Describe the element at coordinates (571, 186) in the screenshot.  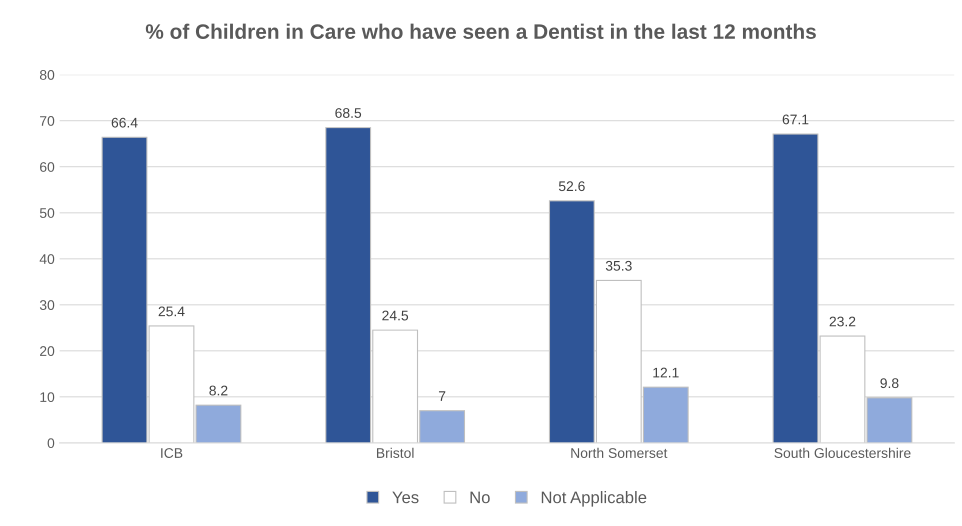
I see `data-label: 52.6` at that location.